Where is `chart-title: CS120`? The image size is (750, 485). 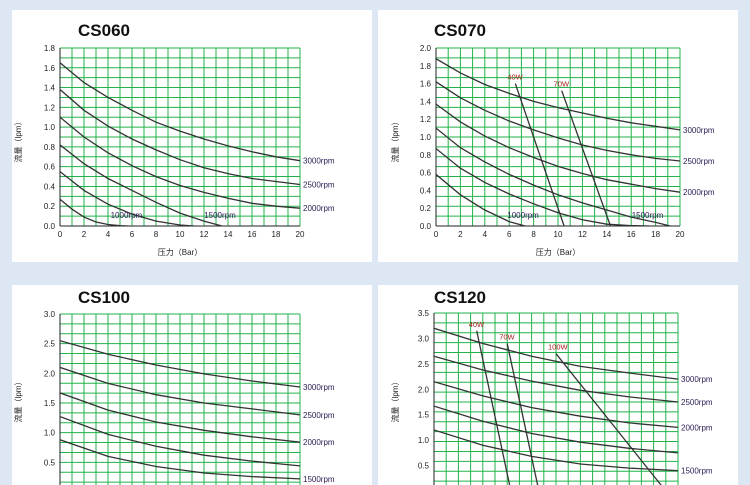 chart-title: CS120 is located at coordinates (460, 297).